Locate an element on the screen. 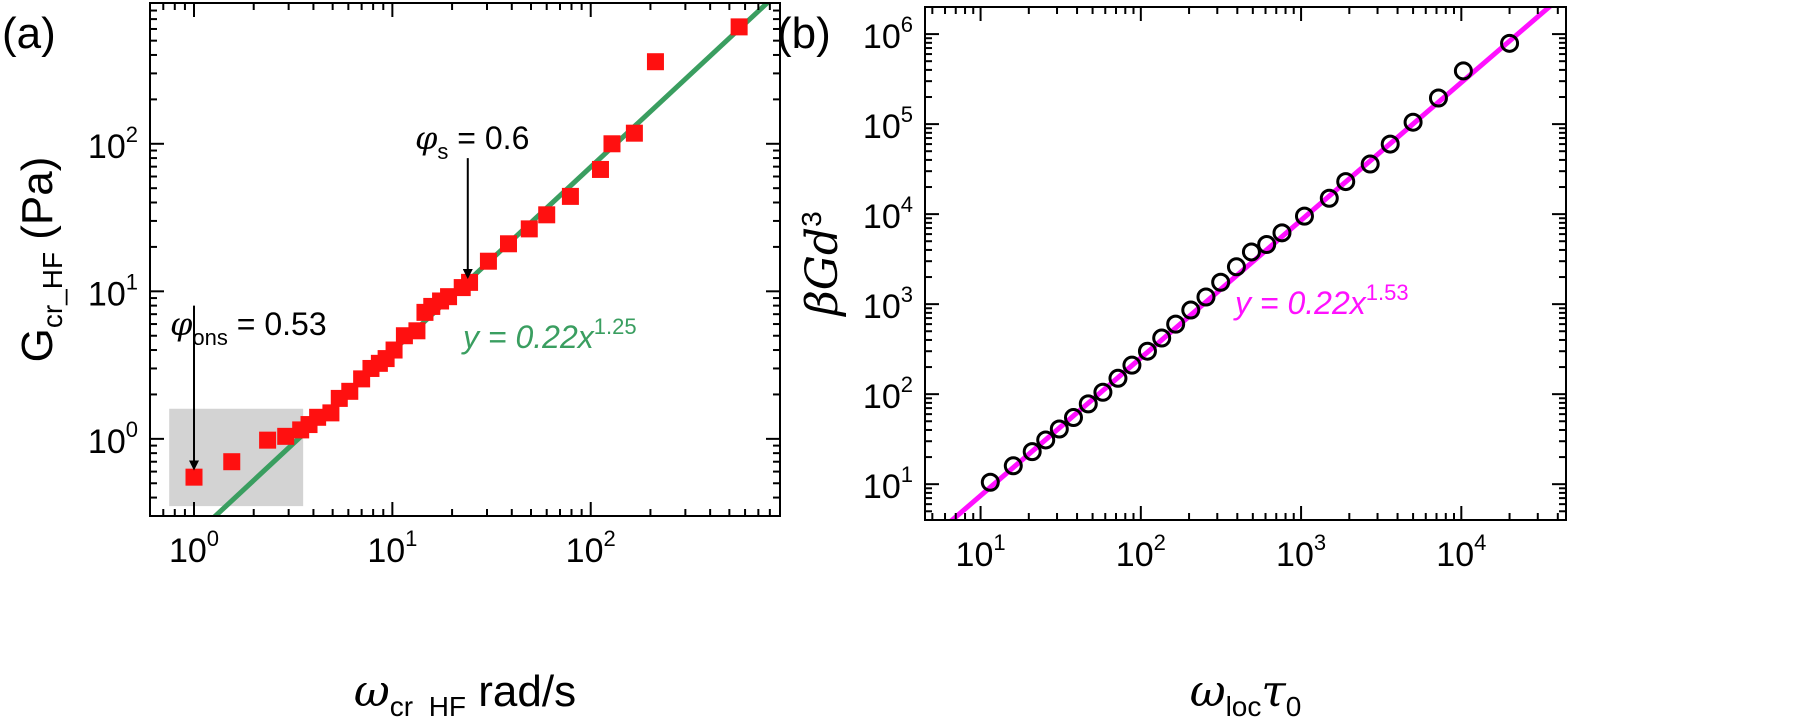 The height and width of the screenshot is (719, 1805). x-axis-title: ωlocτ0 is located at coordinates (1246, 692).